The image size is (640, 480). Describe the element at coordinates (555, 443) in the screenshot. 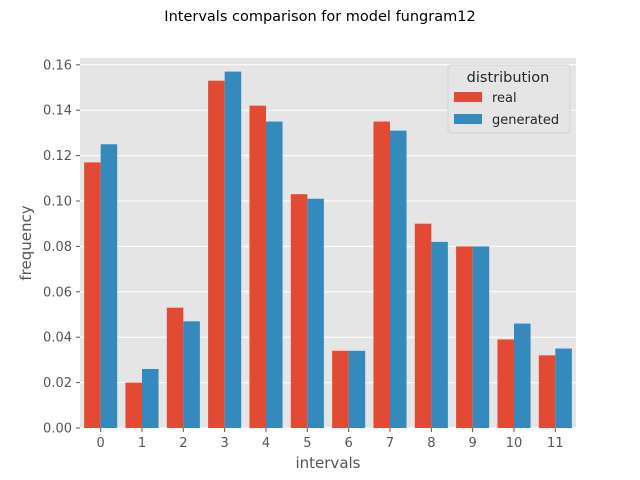

I see `x-tick-label: 11` at that location.